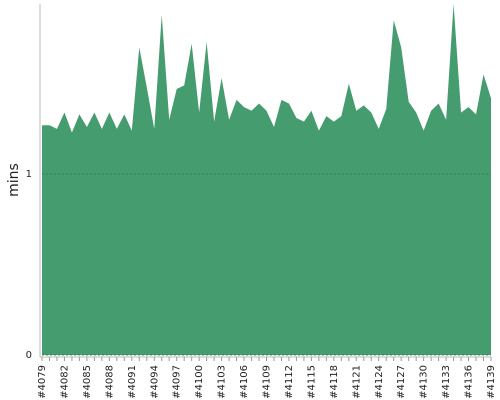  What do you see at coordinates (109, 382) in the screenshot?
I see `x-tick-label: #4088` at bounding box center [109, 382].